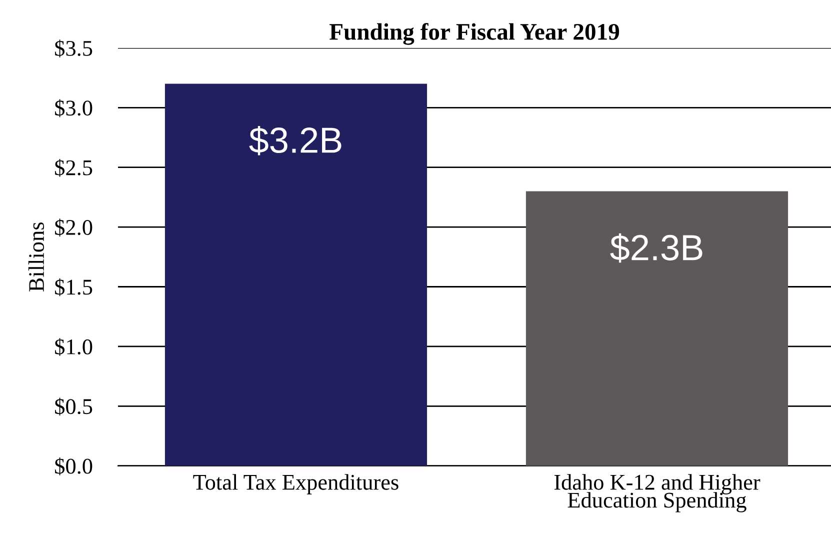 Image resolution: width=831 pixels, height=533 pixels. Describe the element at coordinates (657, 493) in the screenshot. I see `x-tick-label: Idaho K-12 and Higher Education Spending` at that location.